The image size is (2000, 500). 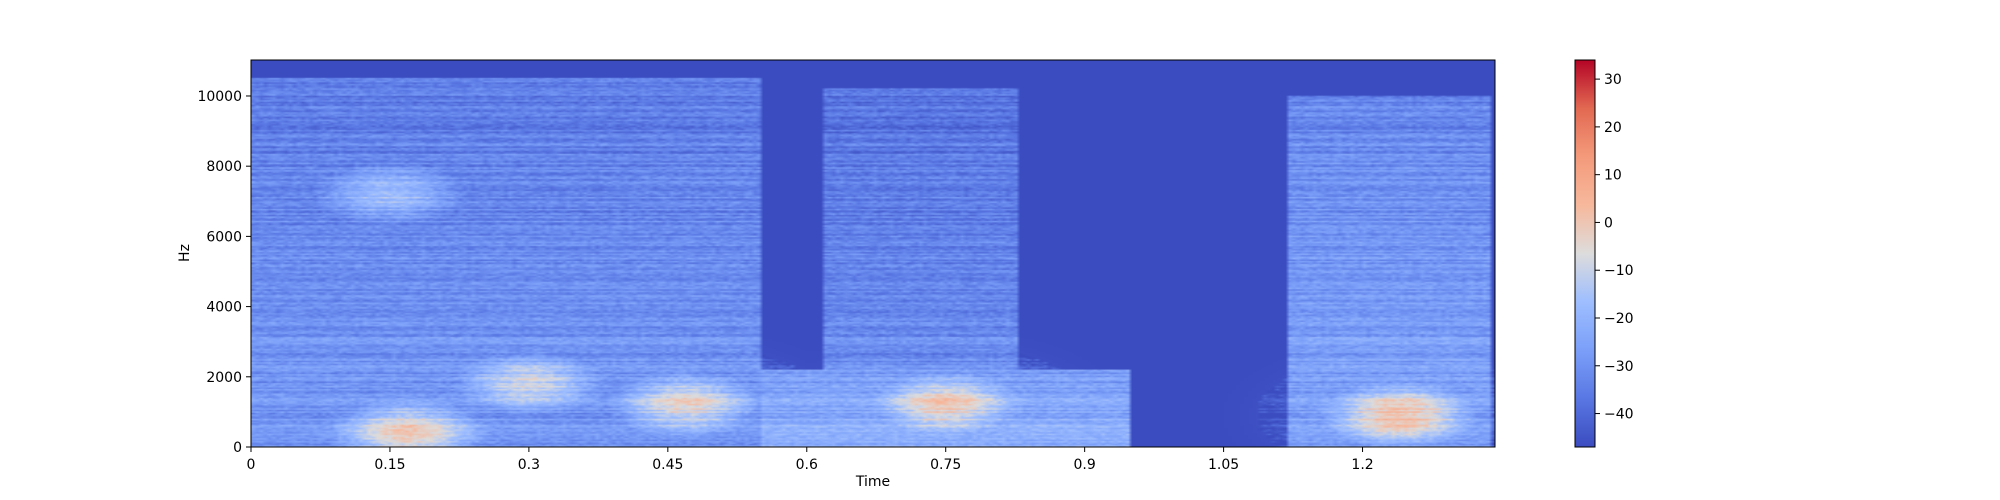 What do you see at coordinates (1619, 271) in the screenshot?
I see `colorbar-tick-label: −10` at bounding box center [1619, 271].